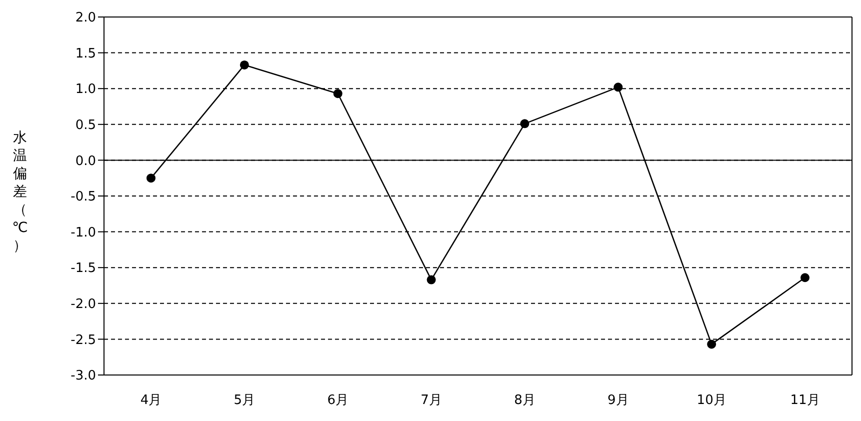 The image size is (861, 421). What do you see at coordinates (85, 126) in the screenshot?
I see `y-tick-label: 0.5` at bounding box center [85, 126].